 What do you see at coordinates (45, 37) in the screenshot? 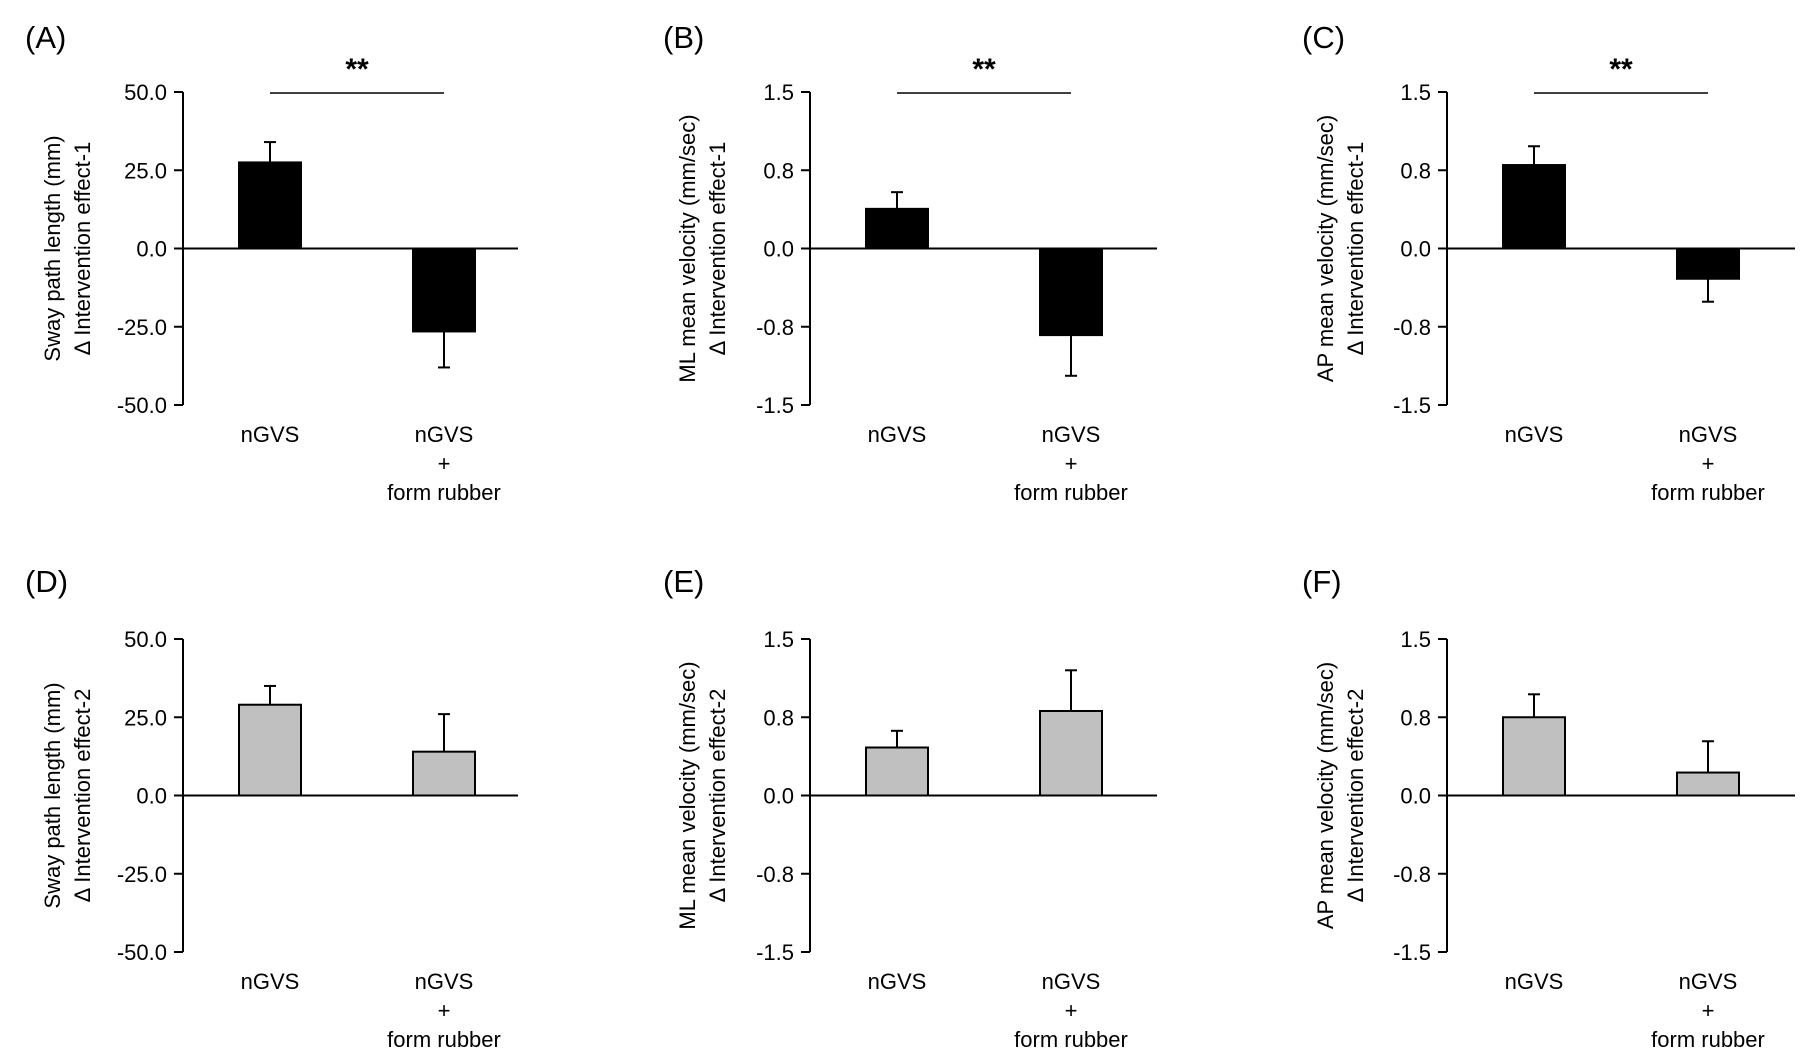
I see `panel-label: (A)` at bounding box center [45, 37].